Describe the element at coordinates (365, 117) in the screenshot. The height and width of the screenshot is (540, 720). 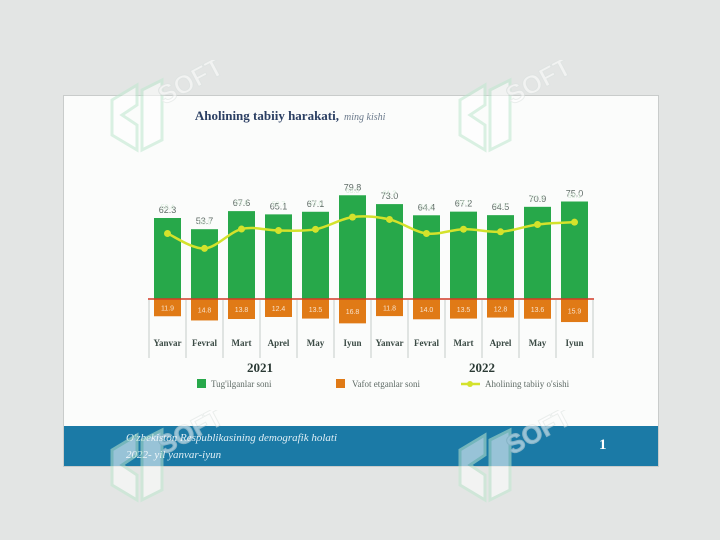
I see `chart-subtitle: ming kishi` at that location.